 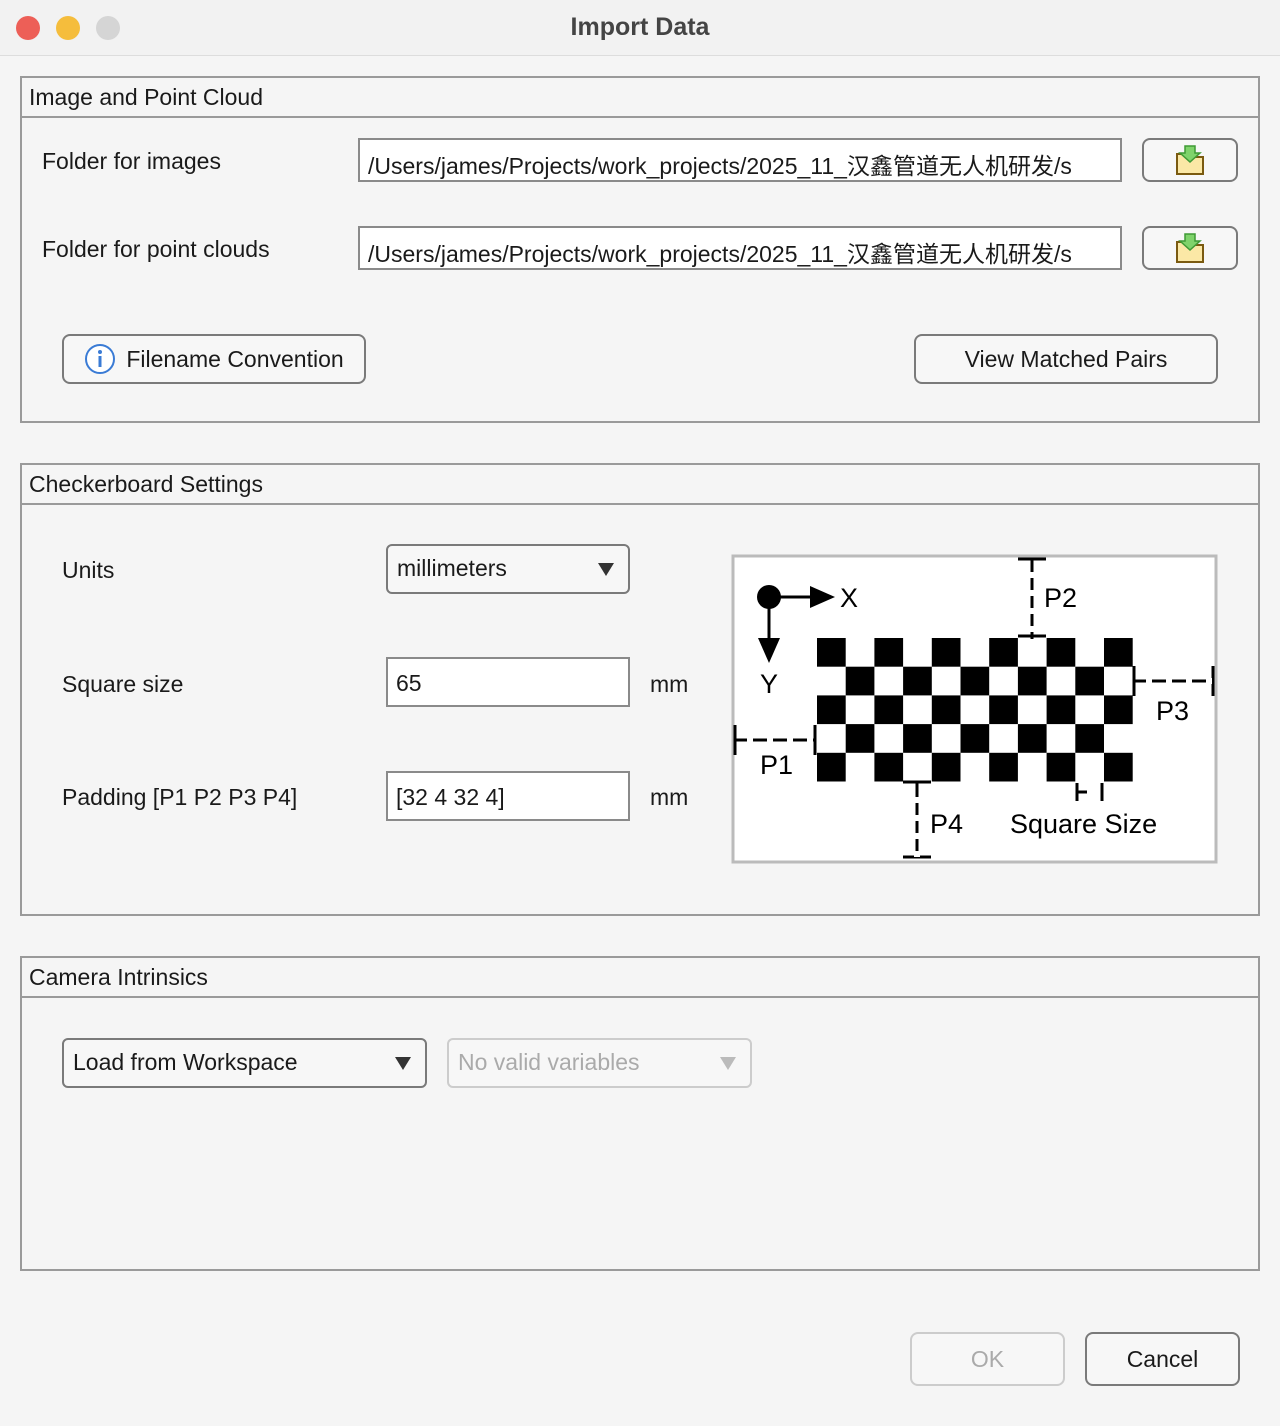 I want to click on padding-unit: mm, so click(x=669, y=797).